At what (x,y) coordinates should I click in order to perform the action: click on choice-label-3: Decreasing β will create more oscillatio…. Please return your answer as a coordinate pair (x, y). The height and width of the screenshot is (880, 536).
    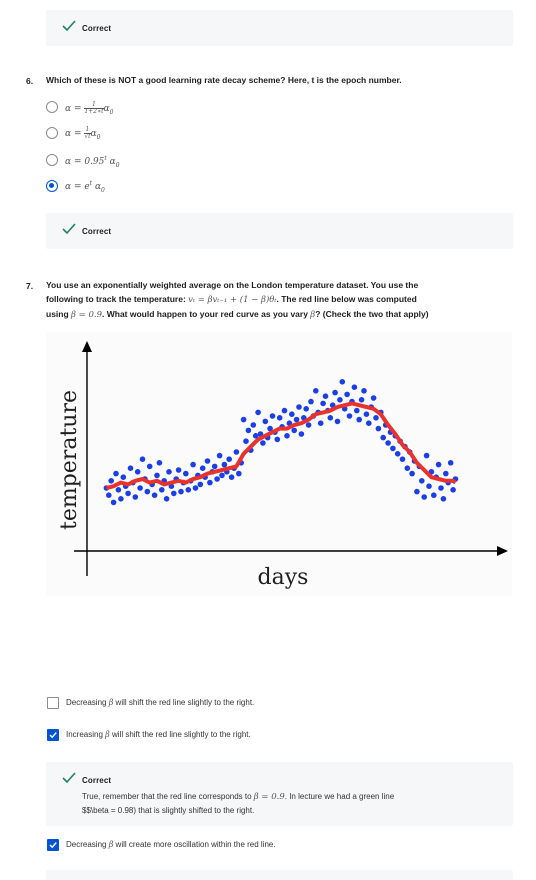
    Looking at the image, I should click on (171, 844).